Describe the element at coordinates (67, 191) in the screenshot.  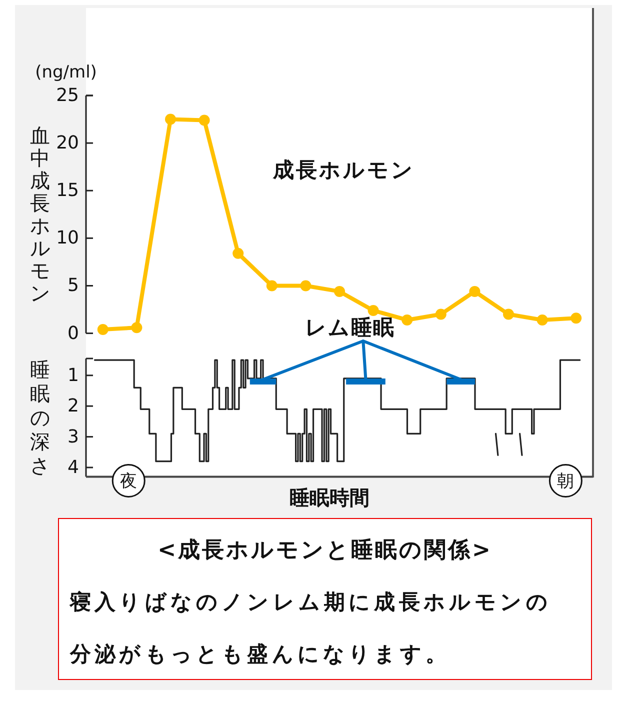
I see `y-tick-label: 15` at that location.